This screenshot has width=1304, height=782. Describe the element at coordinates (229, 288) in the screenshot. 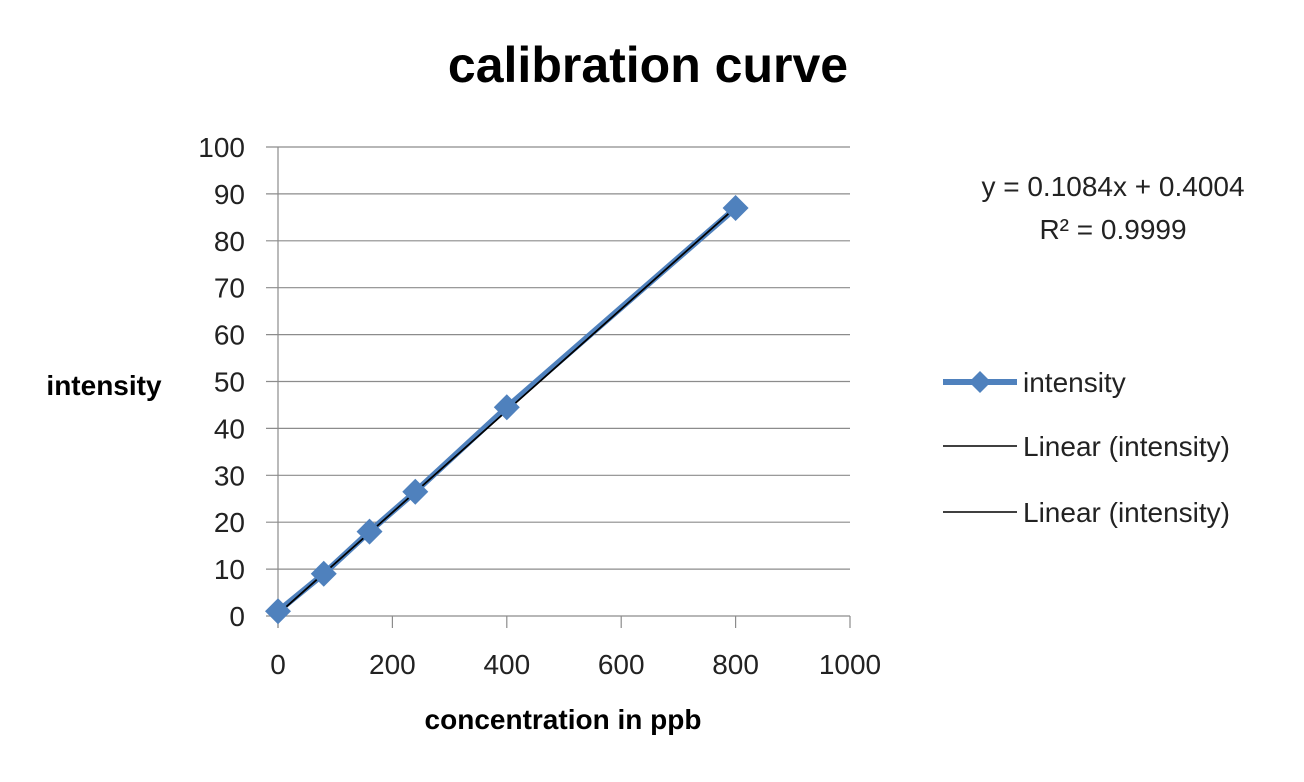

I see `y-tick-label: 70` at that location.